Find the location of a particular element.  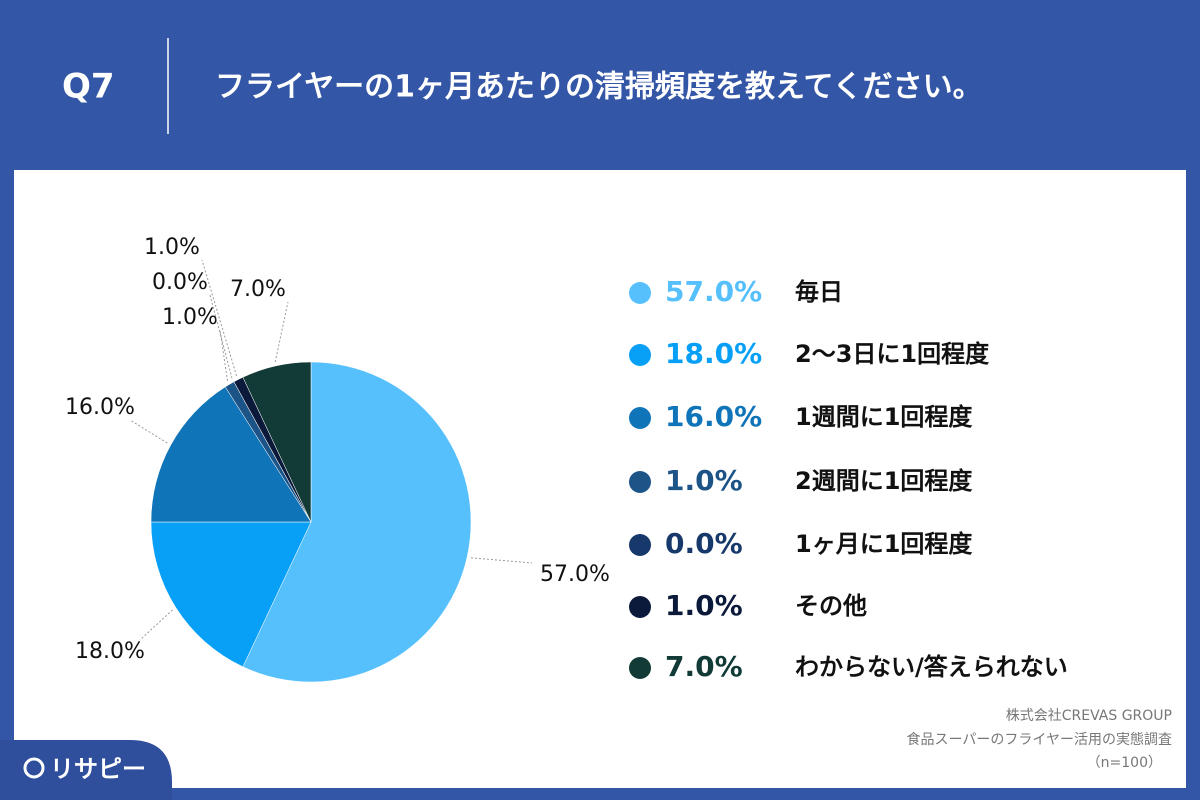

source: （n=100） is located at coordinates (1124, 763).